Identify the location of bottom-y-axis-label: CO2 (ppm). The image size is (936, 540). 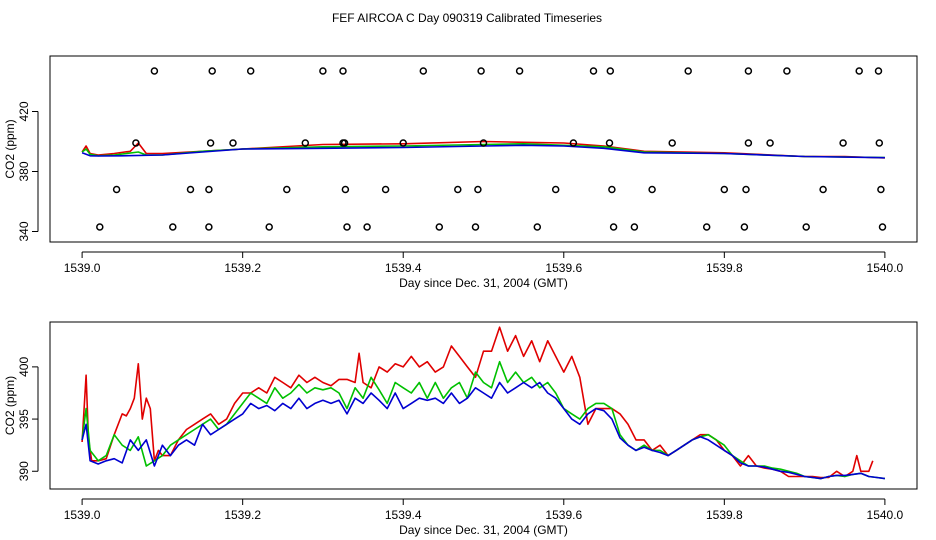
(10, 405).